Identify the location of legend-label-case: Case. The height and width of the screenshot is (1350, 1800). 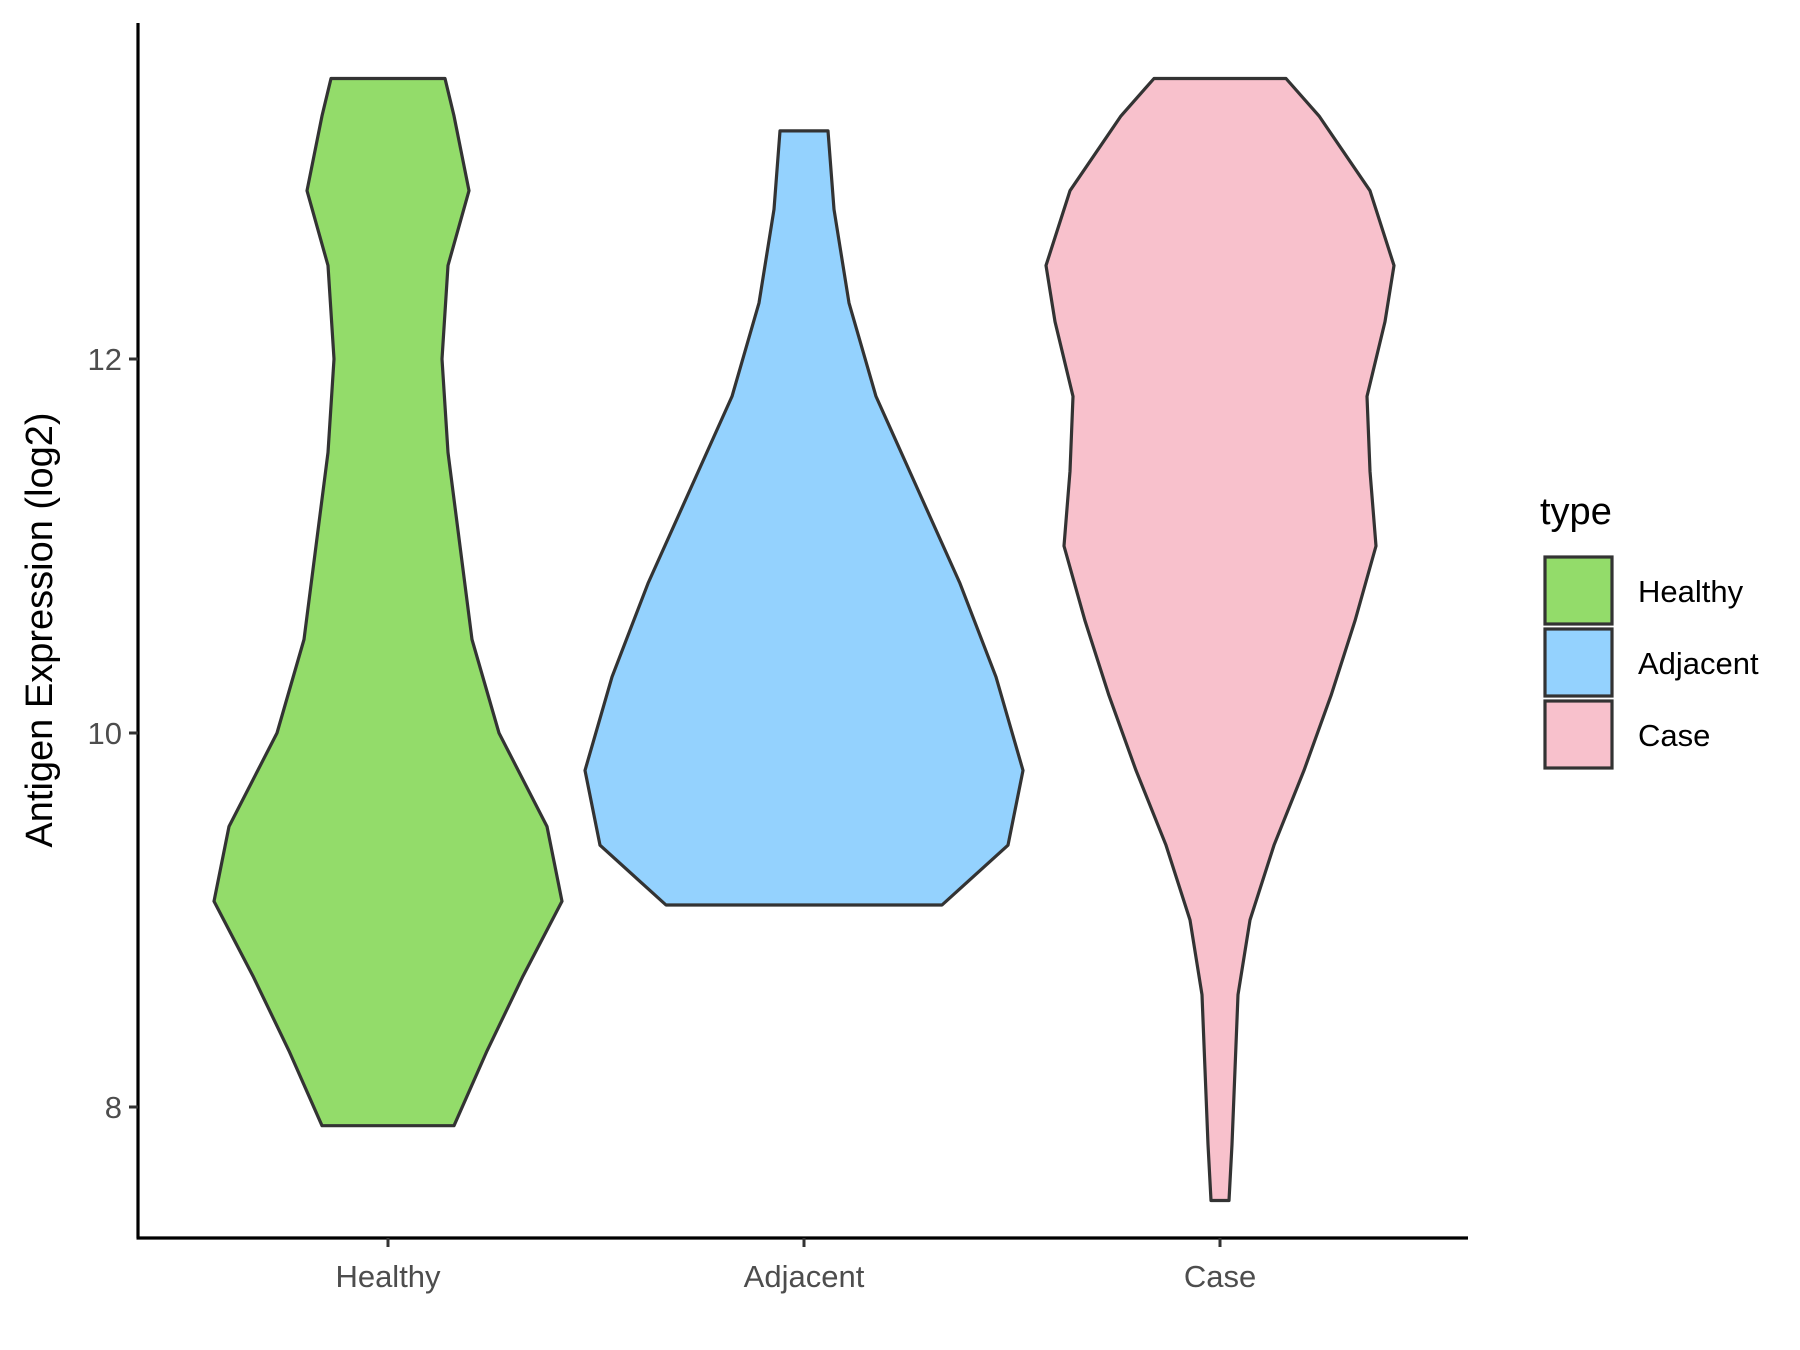
(1674, 735).